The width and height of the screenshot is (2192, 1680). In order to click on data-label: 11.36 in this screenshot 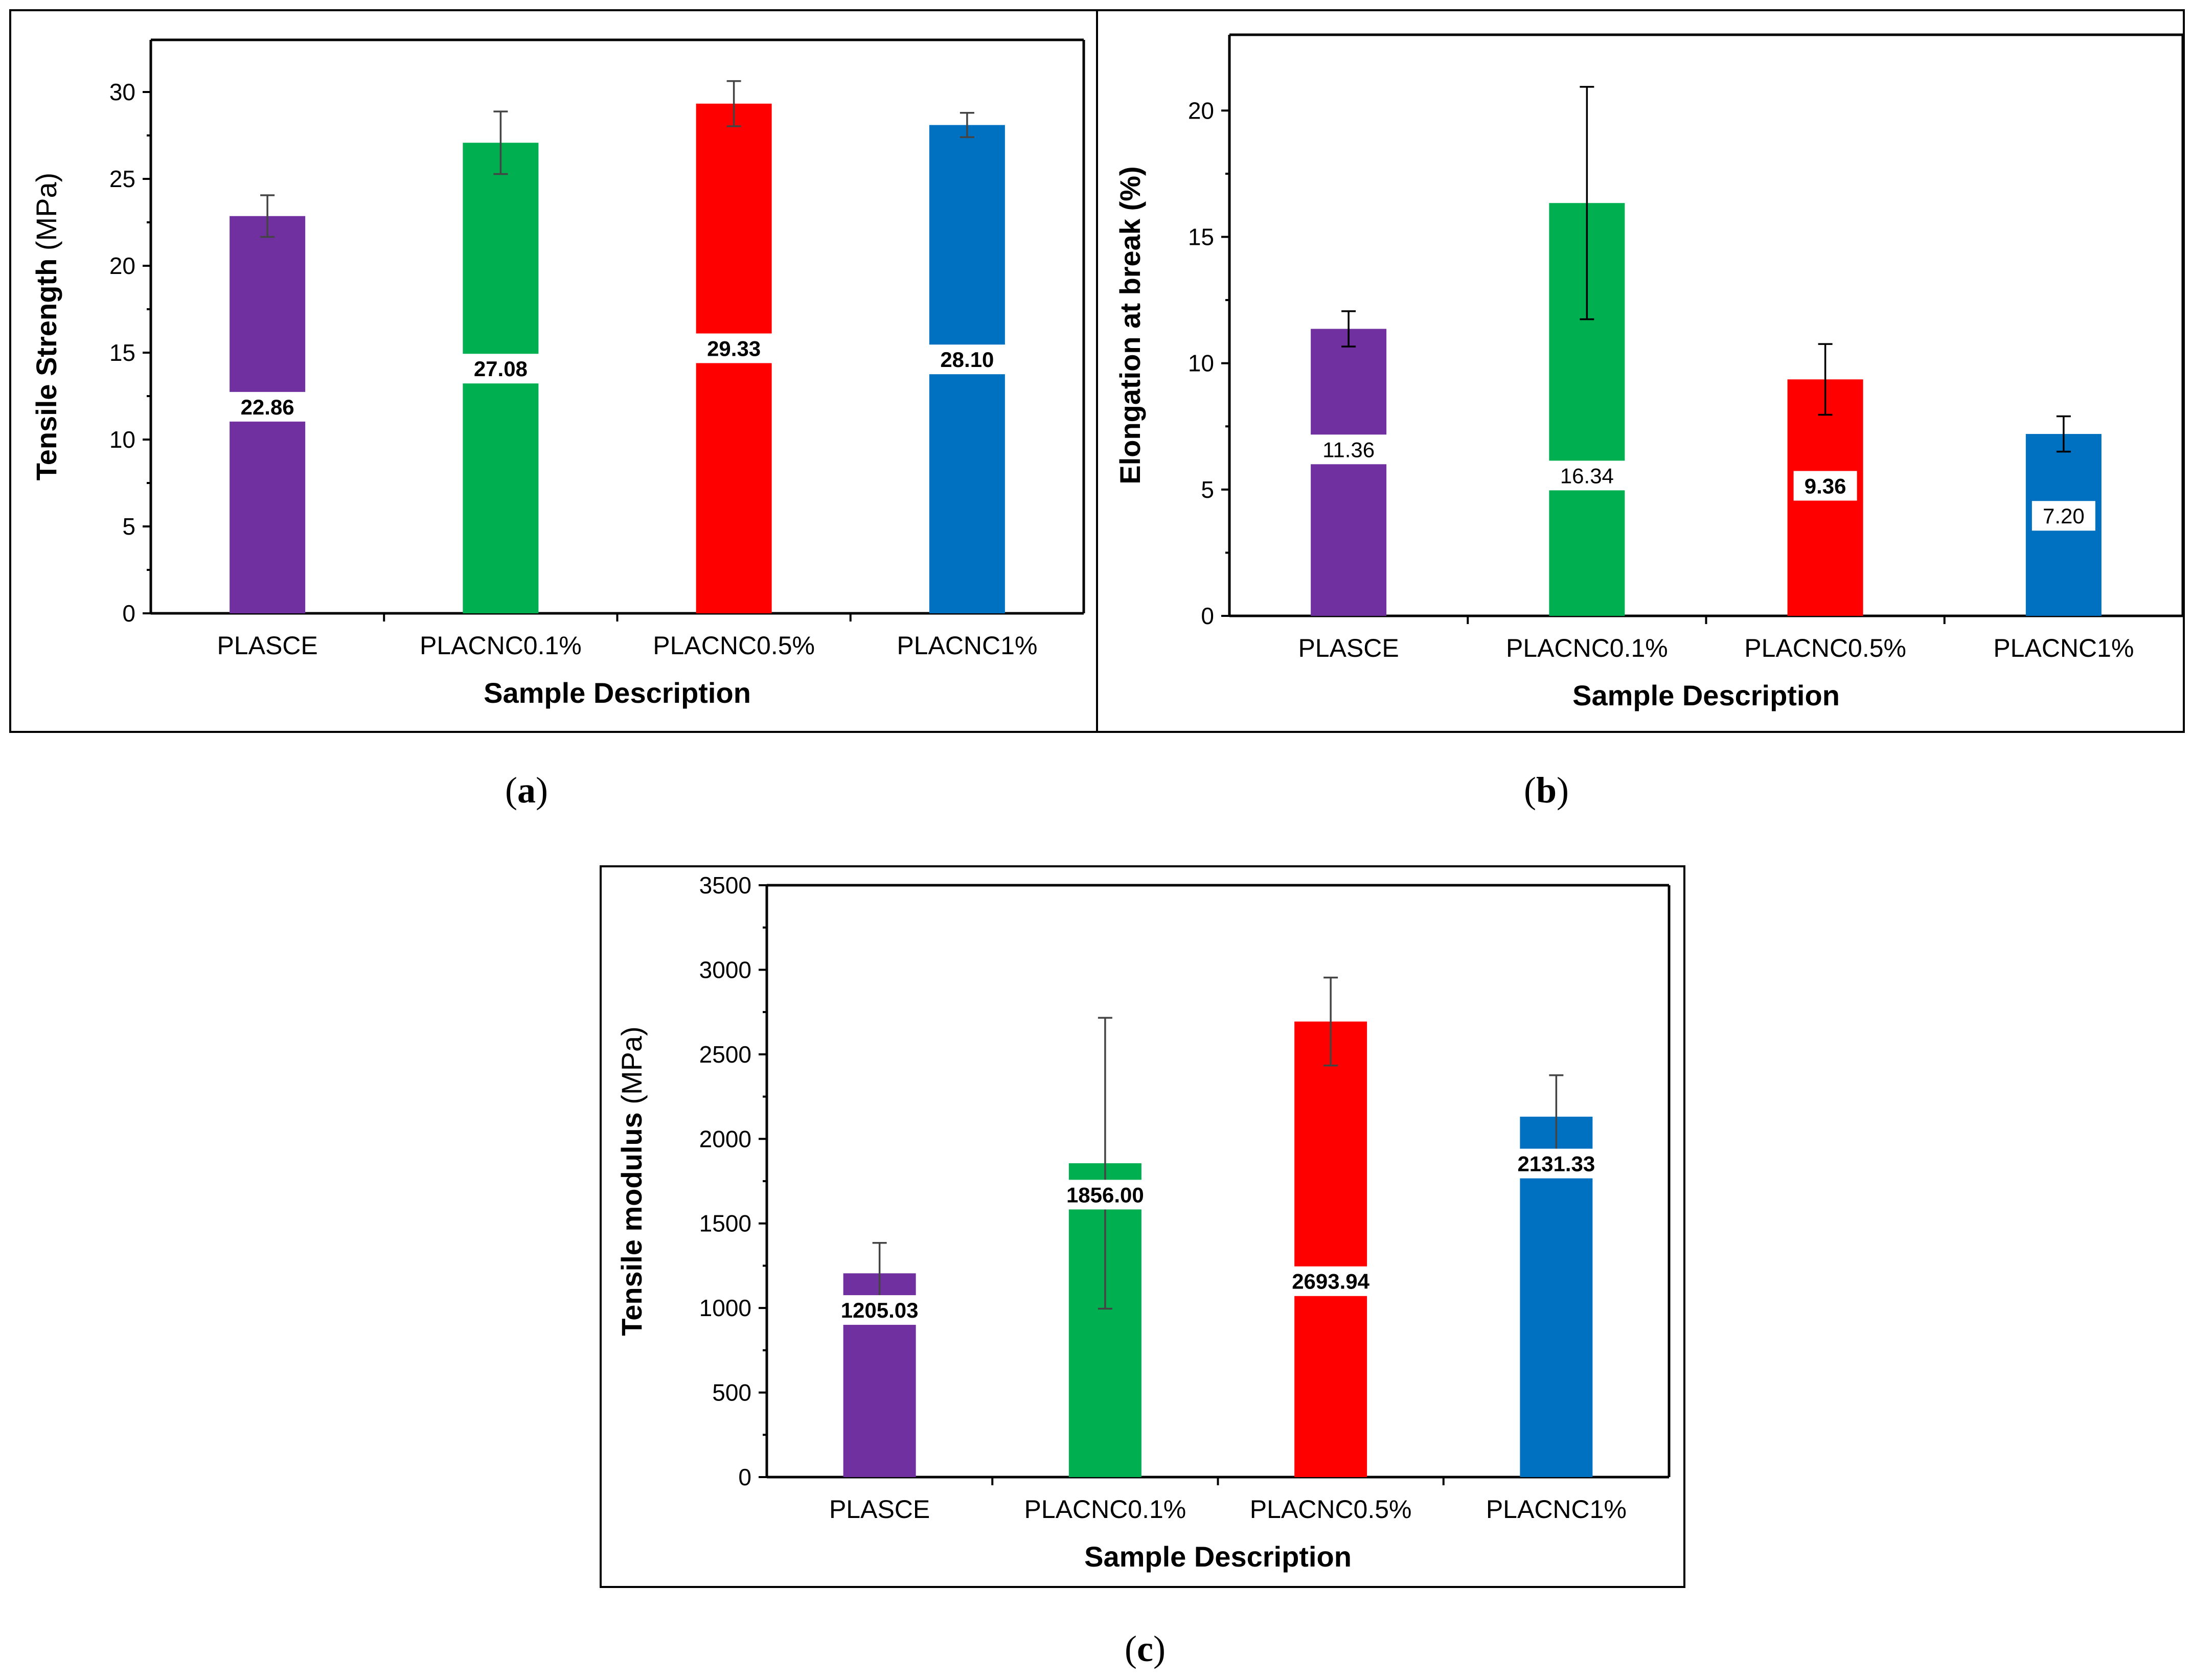, I will do `click(1348, 450)`.